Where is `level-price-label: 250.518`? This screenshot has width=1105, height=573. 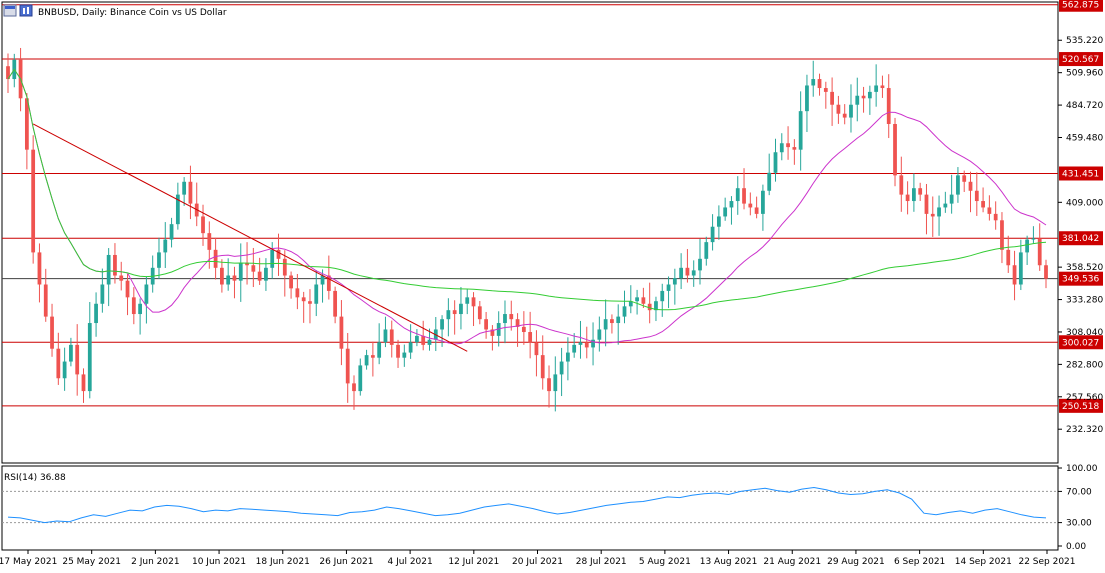
level-price-label: 250.518 is located at coordinates (1080, 407).